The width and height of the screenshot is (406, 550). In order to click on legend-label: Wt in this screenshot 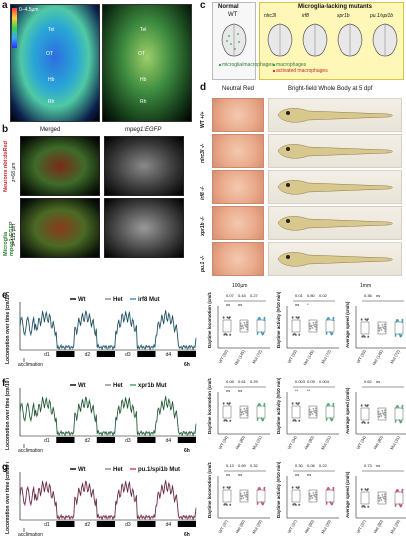, I will do `click(82, 470)`.